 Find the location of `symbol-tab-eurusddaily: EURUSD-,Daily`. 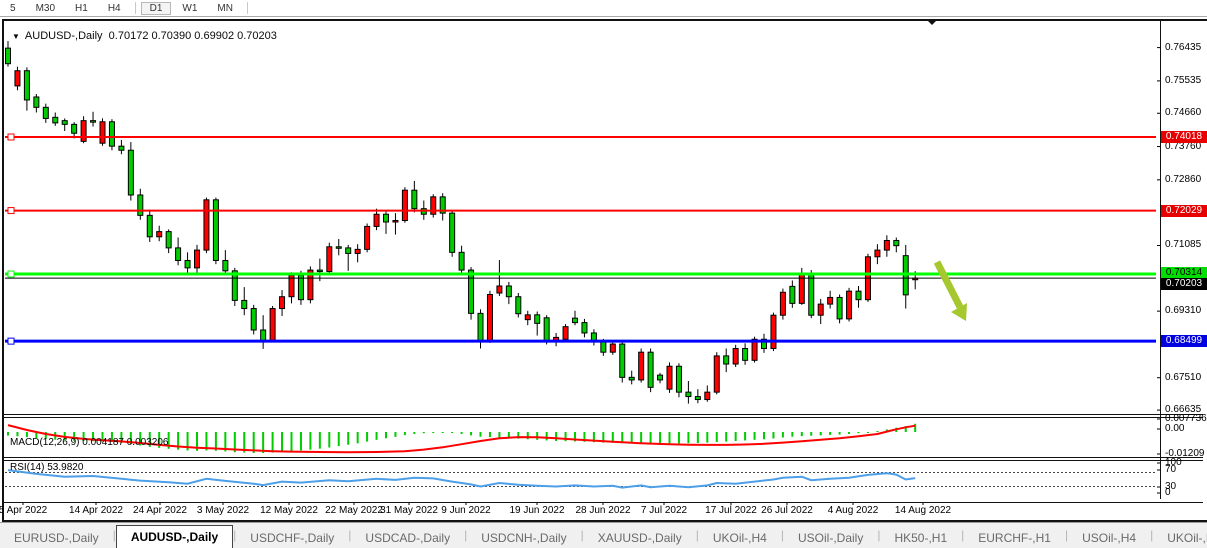

symbol-tab-eurusddaily: EURUSD-,Daily is located at coordinates (56, 538).